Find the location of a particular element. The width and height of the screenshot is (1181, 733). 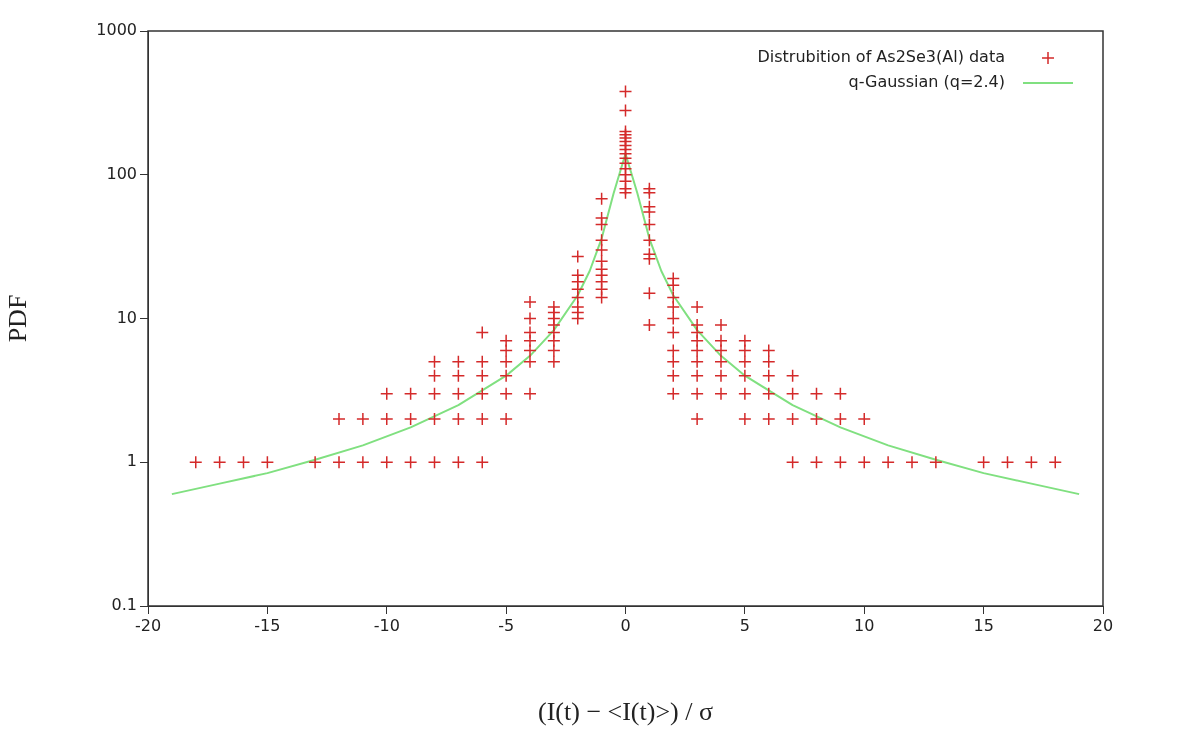

y-tick-label: 100 is located at coordinates (121, 173).